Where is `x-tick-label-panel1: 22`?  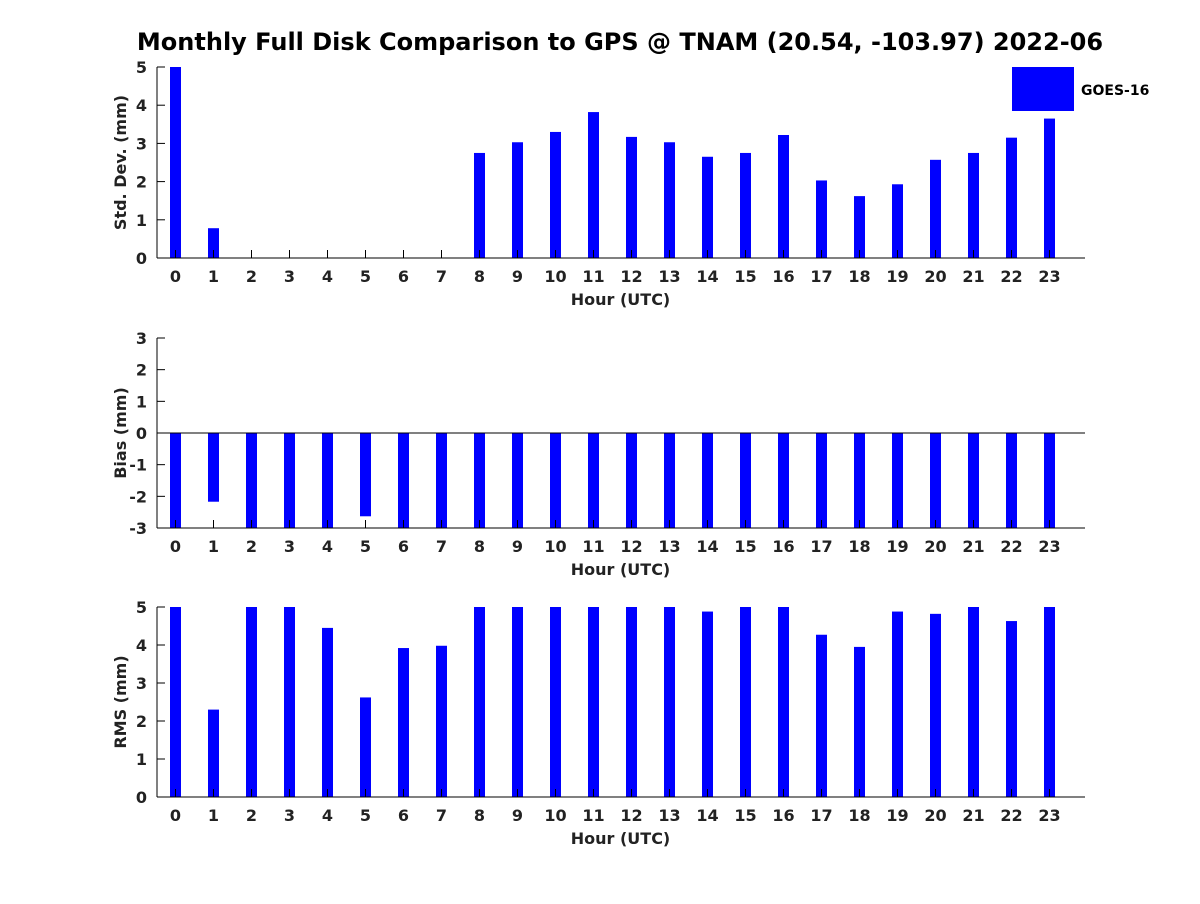
x-tick-label-panel1: 22 is located at coordinates (1011, 276).